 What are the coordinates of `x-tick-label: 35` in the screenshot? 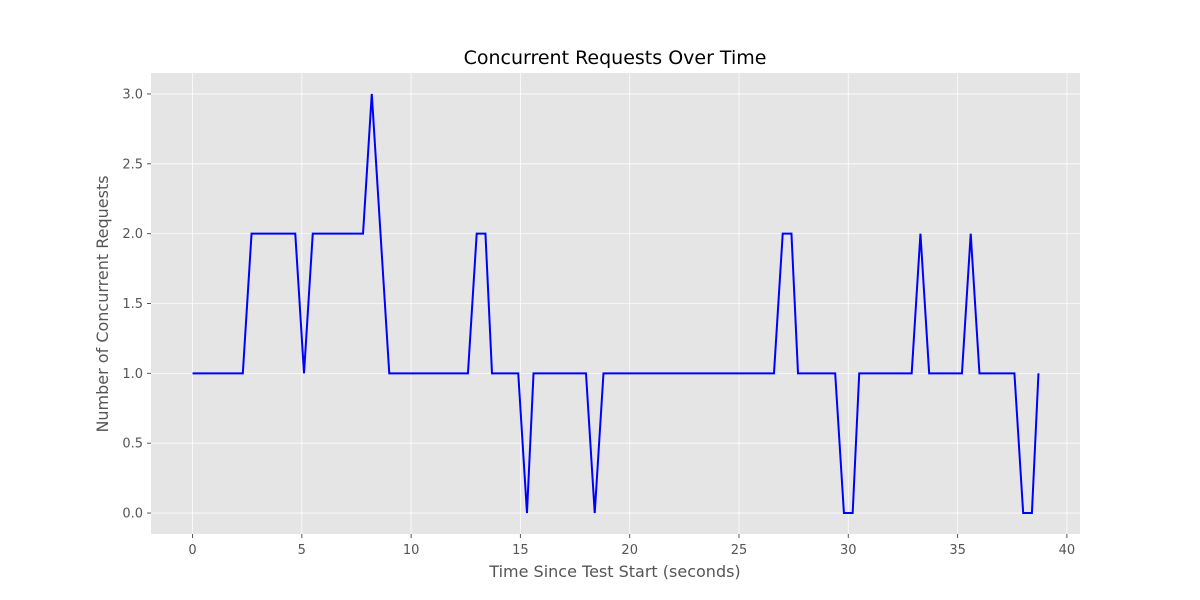 It's located at (957, 550).